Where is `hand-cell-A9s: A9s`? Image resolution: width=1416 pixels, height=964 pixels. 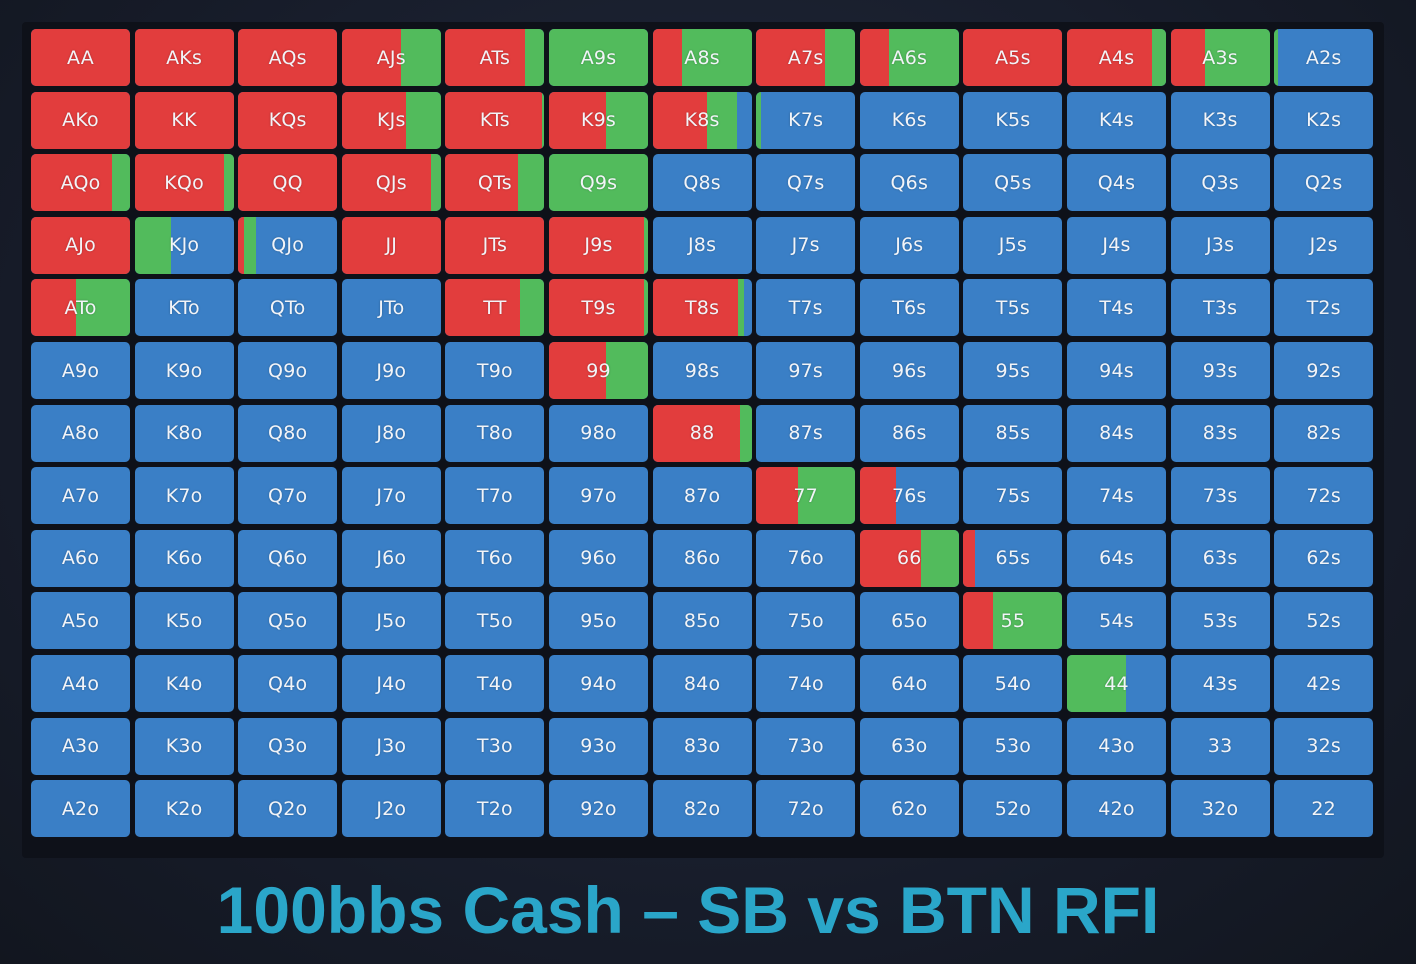 hand-cell-A9s: A9s is located at coordinates (598, 57).